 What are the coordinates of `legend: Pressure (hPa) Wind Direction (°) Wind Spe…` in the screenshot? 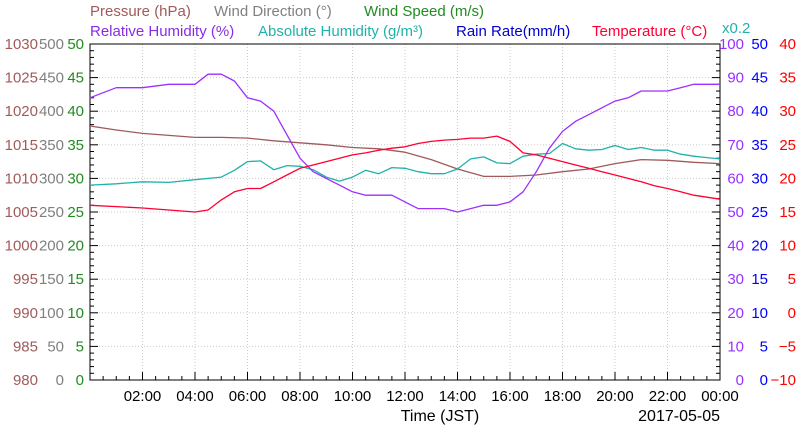 It's located at (420, 21).